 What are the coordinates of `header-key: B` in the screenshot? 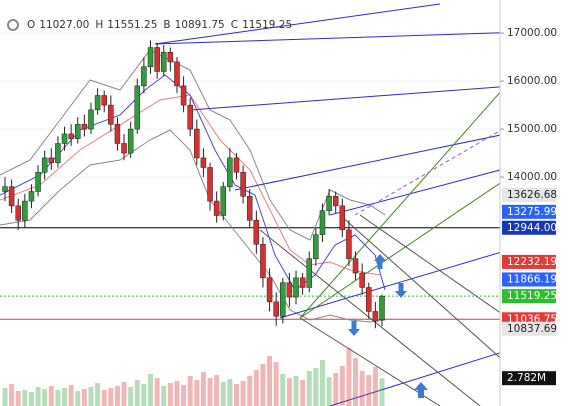 It's located at (166, 25).